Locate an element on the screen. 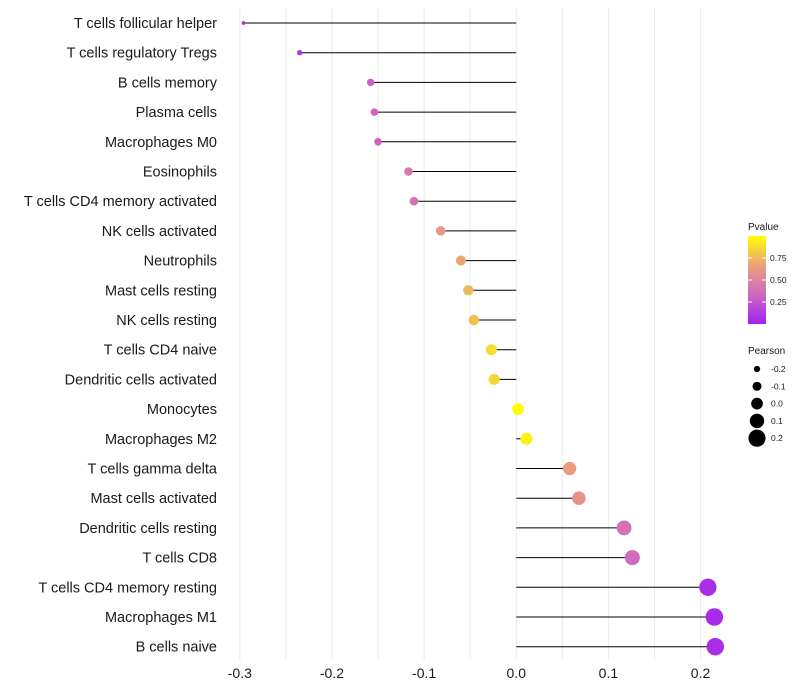  category-label: T cells follicular helper is located at coordinates (145, 24).